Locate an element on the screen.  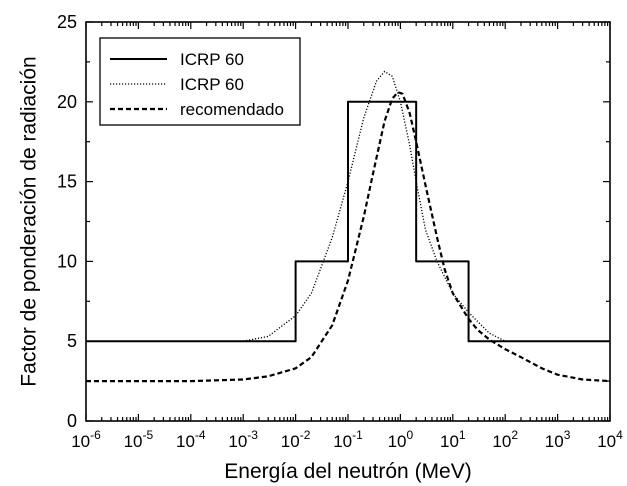
legend: ICRP 60 ICRP 60 recomendado is located at coordinates (200, 81).